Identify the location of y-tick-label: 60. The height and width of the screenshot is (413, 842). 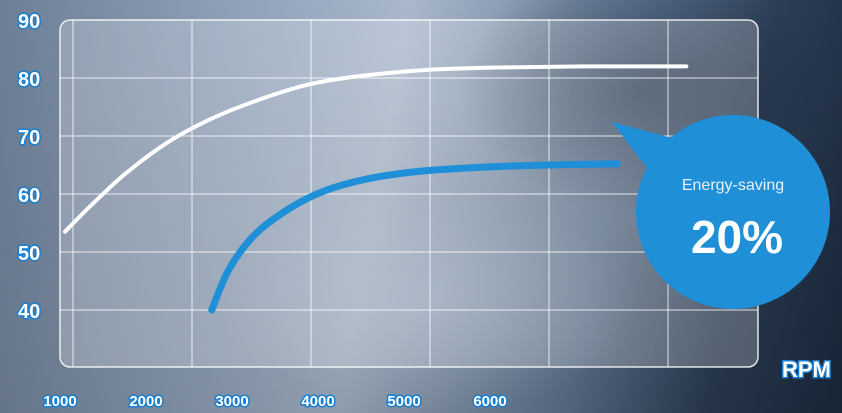
(29, 196).